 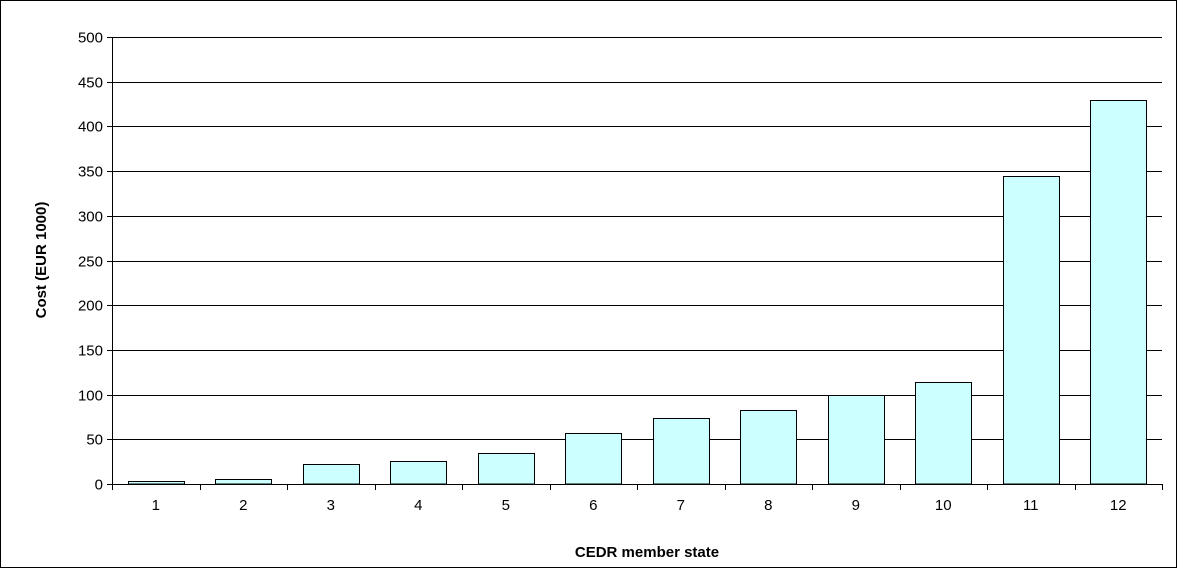 What do you see at coordinates (90, 217) in the screenshot?
I see `y-tick-label: 300` at bounding box center [90, 217].